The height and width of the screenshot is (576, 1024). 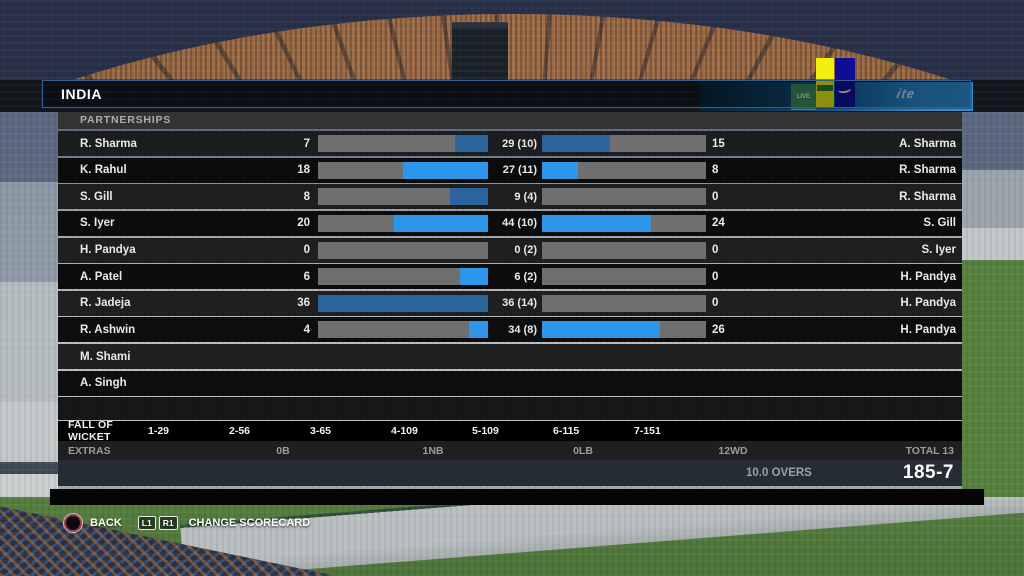 What do you see at coordinates (525, 276) in the screenshot?
I see `partnership-total: 6 (2)` at bounding box center [525, 276].